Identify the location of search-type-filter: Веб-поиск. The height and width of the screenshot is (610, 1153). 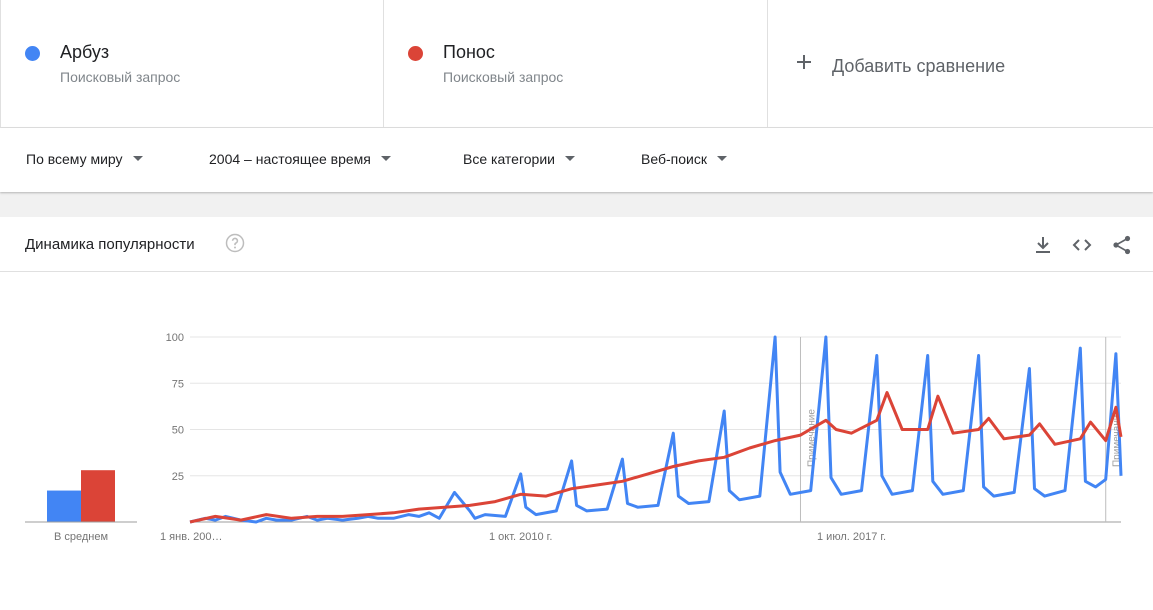
(684, 159).